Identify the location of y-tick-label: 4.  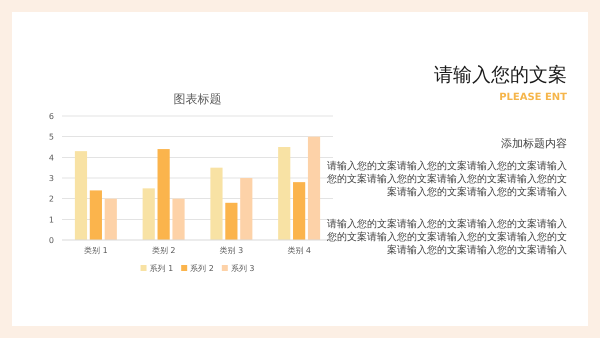
(51, 157).